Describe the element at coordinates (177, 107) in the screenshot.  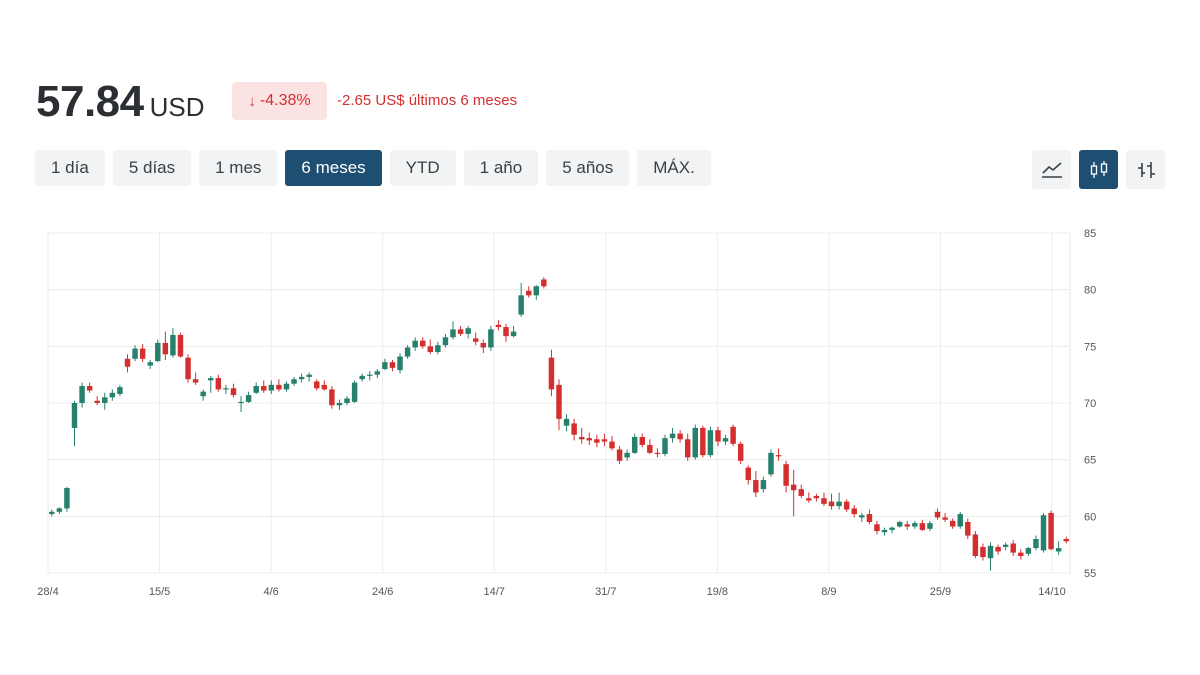
I see `currency-label: USD` at that location.